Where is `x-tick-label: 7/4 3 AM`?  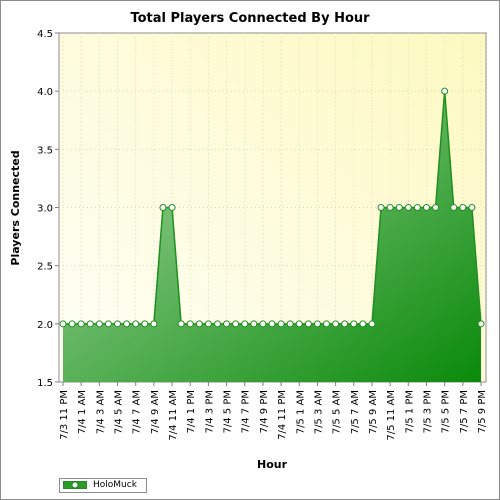
x-tick-label: 7/4 3 AM is located at coordinates (100, 412).